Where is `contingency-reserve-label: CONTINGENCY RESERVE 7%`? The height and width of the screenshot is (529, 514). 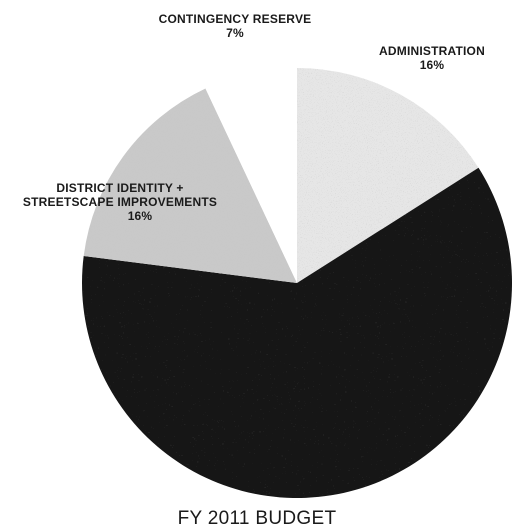
contingency-reserve-label: CONTINGENCY RESERVE 7% is located at coordinates (235, 26).